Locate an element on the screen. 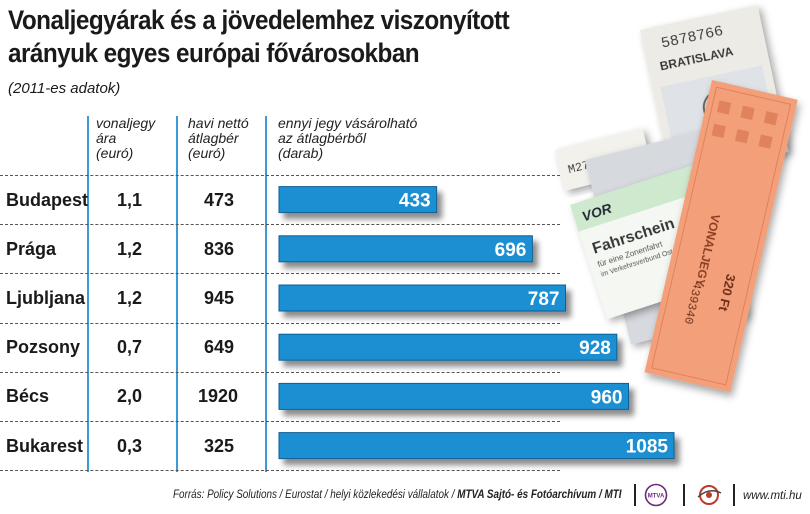 This screenshot has width=810, height=514. row-city: Bukarest is located at coordinates (45, 445).